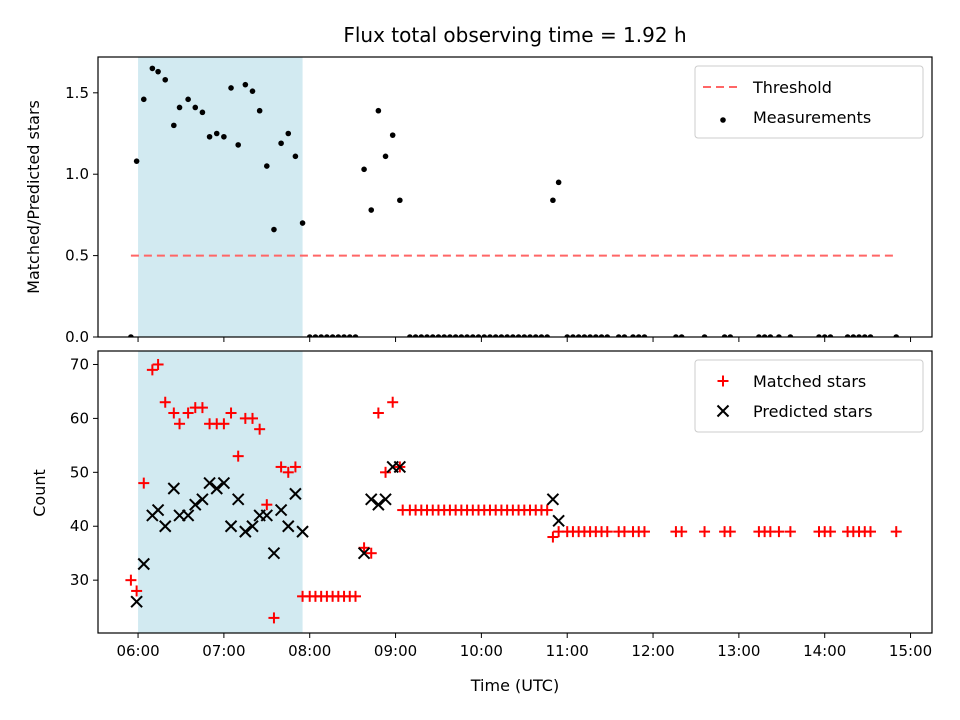  What do you see at coordinates (33, 197) in the screenshot?
I see `top-y-axis-label: Matched/Predicted stars` at bounding box center [33, 197].